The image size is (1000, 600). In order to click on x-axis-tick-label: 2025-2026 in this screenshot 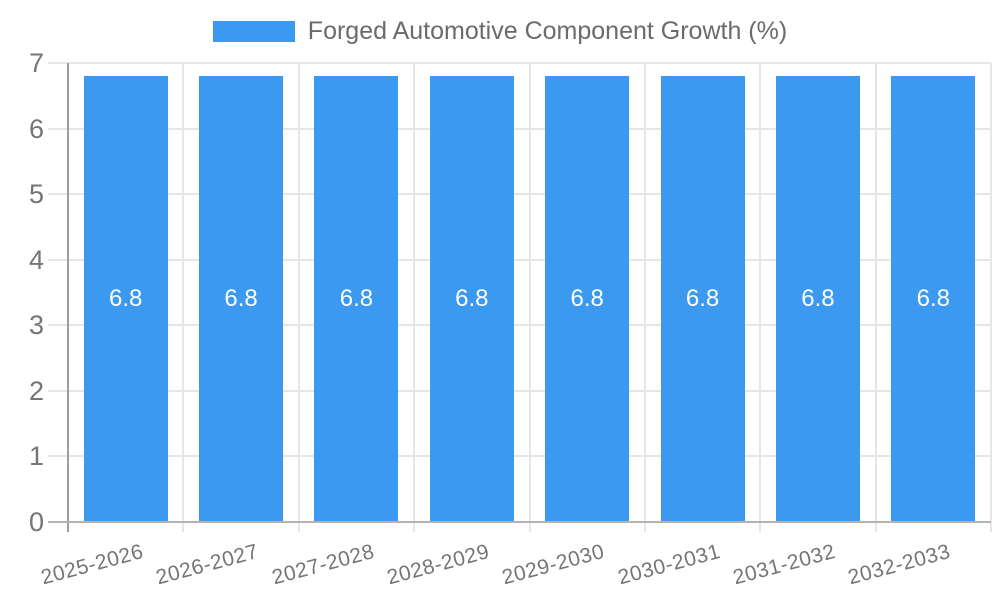, I will do `click(92, 565)`.